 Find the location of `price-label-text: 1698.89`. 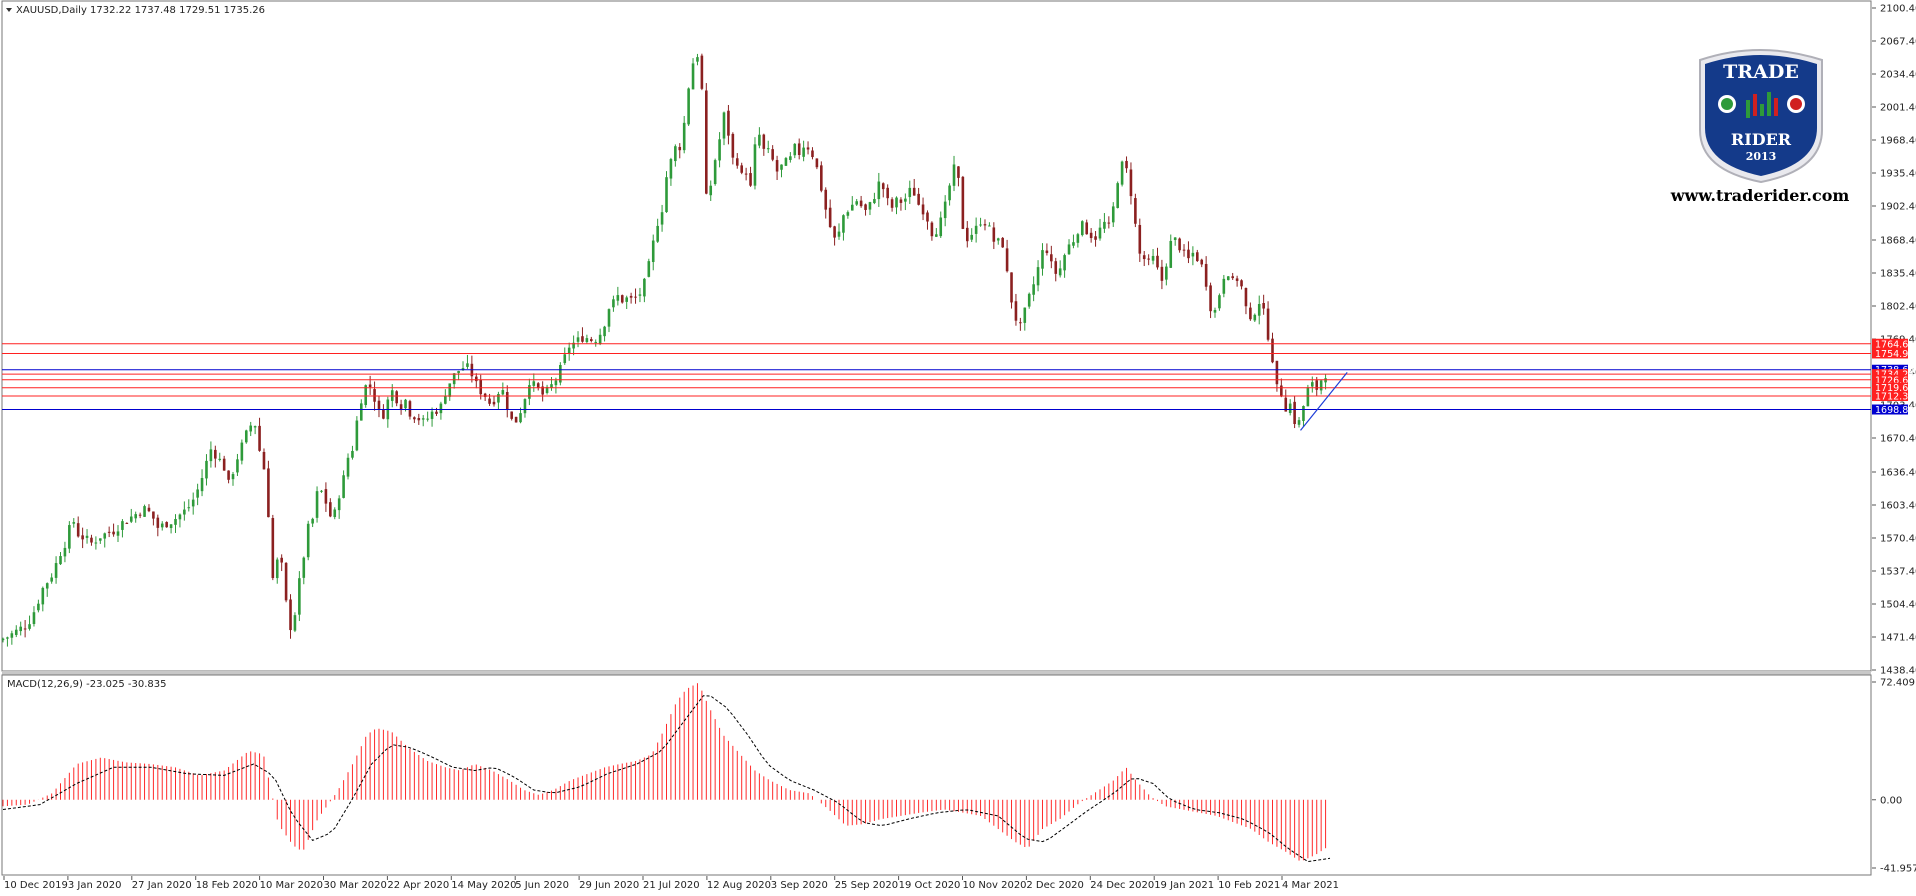

price-label-text: 1698.89 is located at coordinates (1894, 410).